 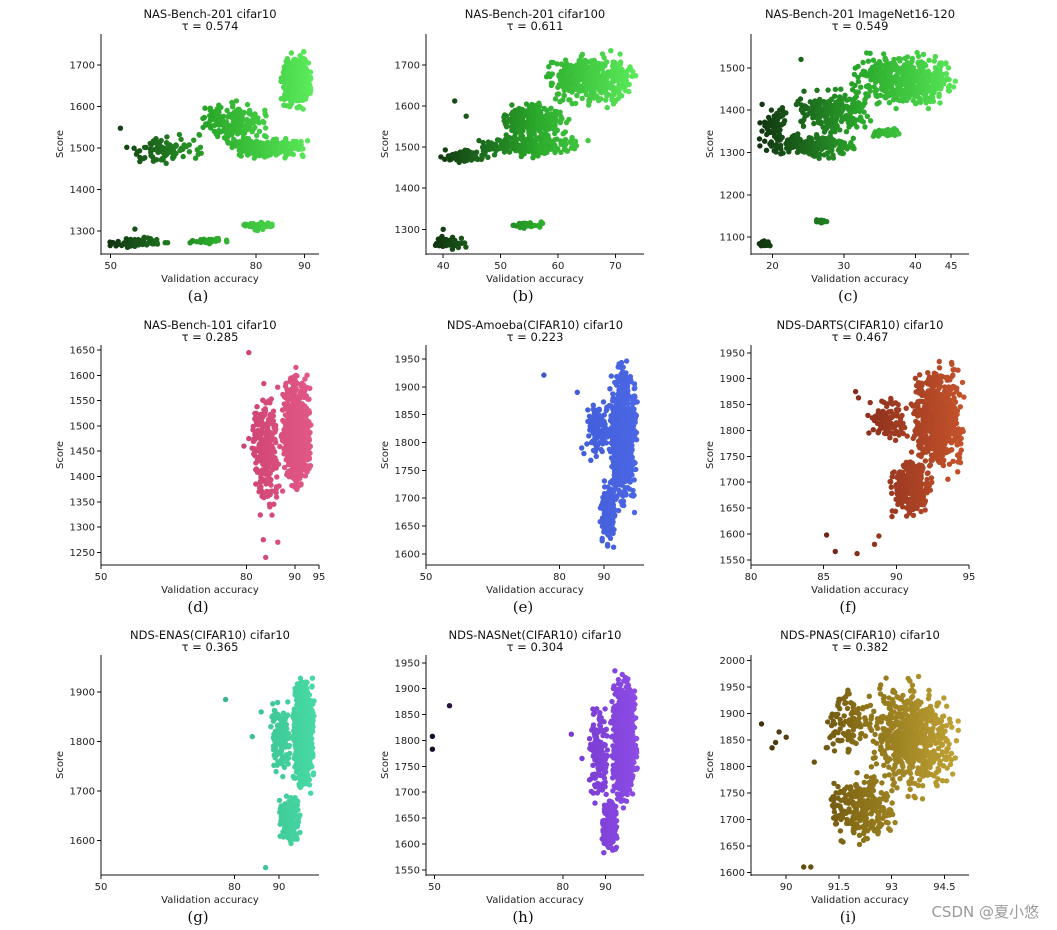 I want to click on y-tick-label: 1700, so click(x=407, y=65).